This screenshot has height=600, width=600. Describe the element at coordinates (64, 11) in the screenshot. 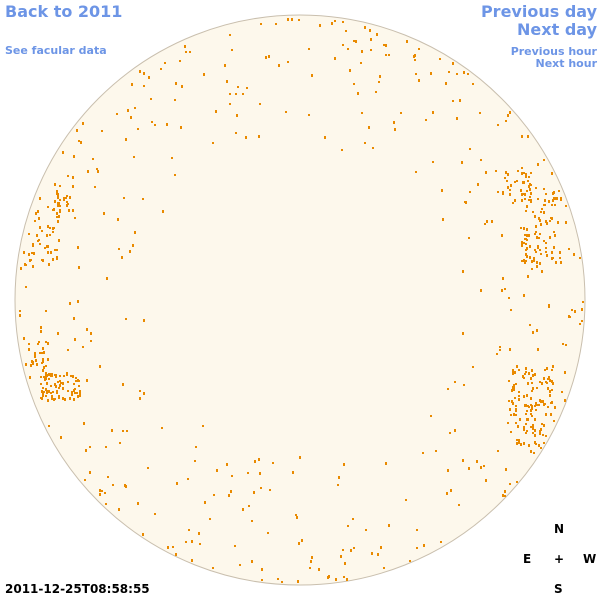

I see `back-link: Back to 2011` at that location.